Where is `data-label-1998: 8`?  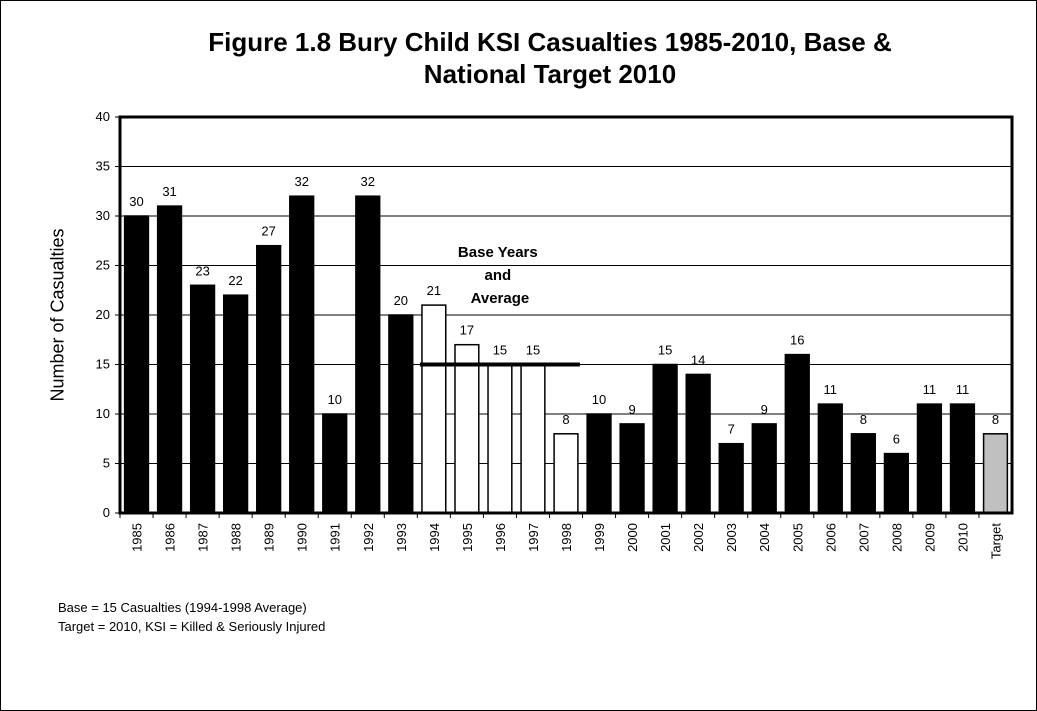 data-label-1998: 8 is located at coordinates (565, 419).